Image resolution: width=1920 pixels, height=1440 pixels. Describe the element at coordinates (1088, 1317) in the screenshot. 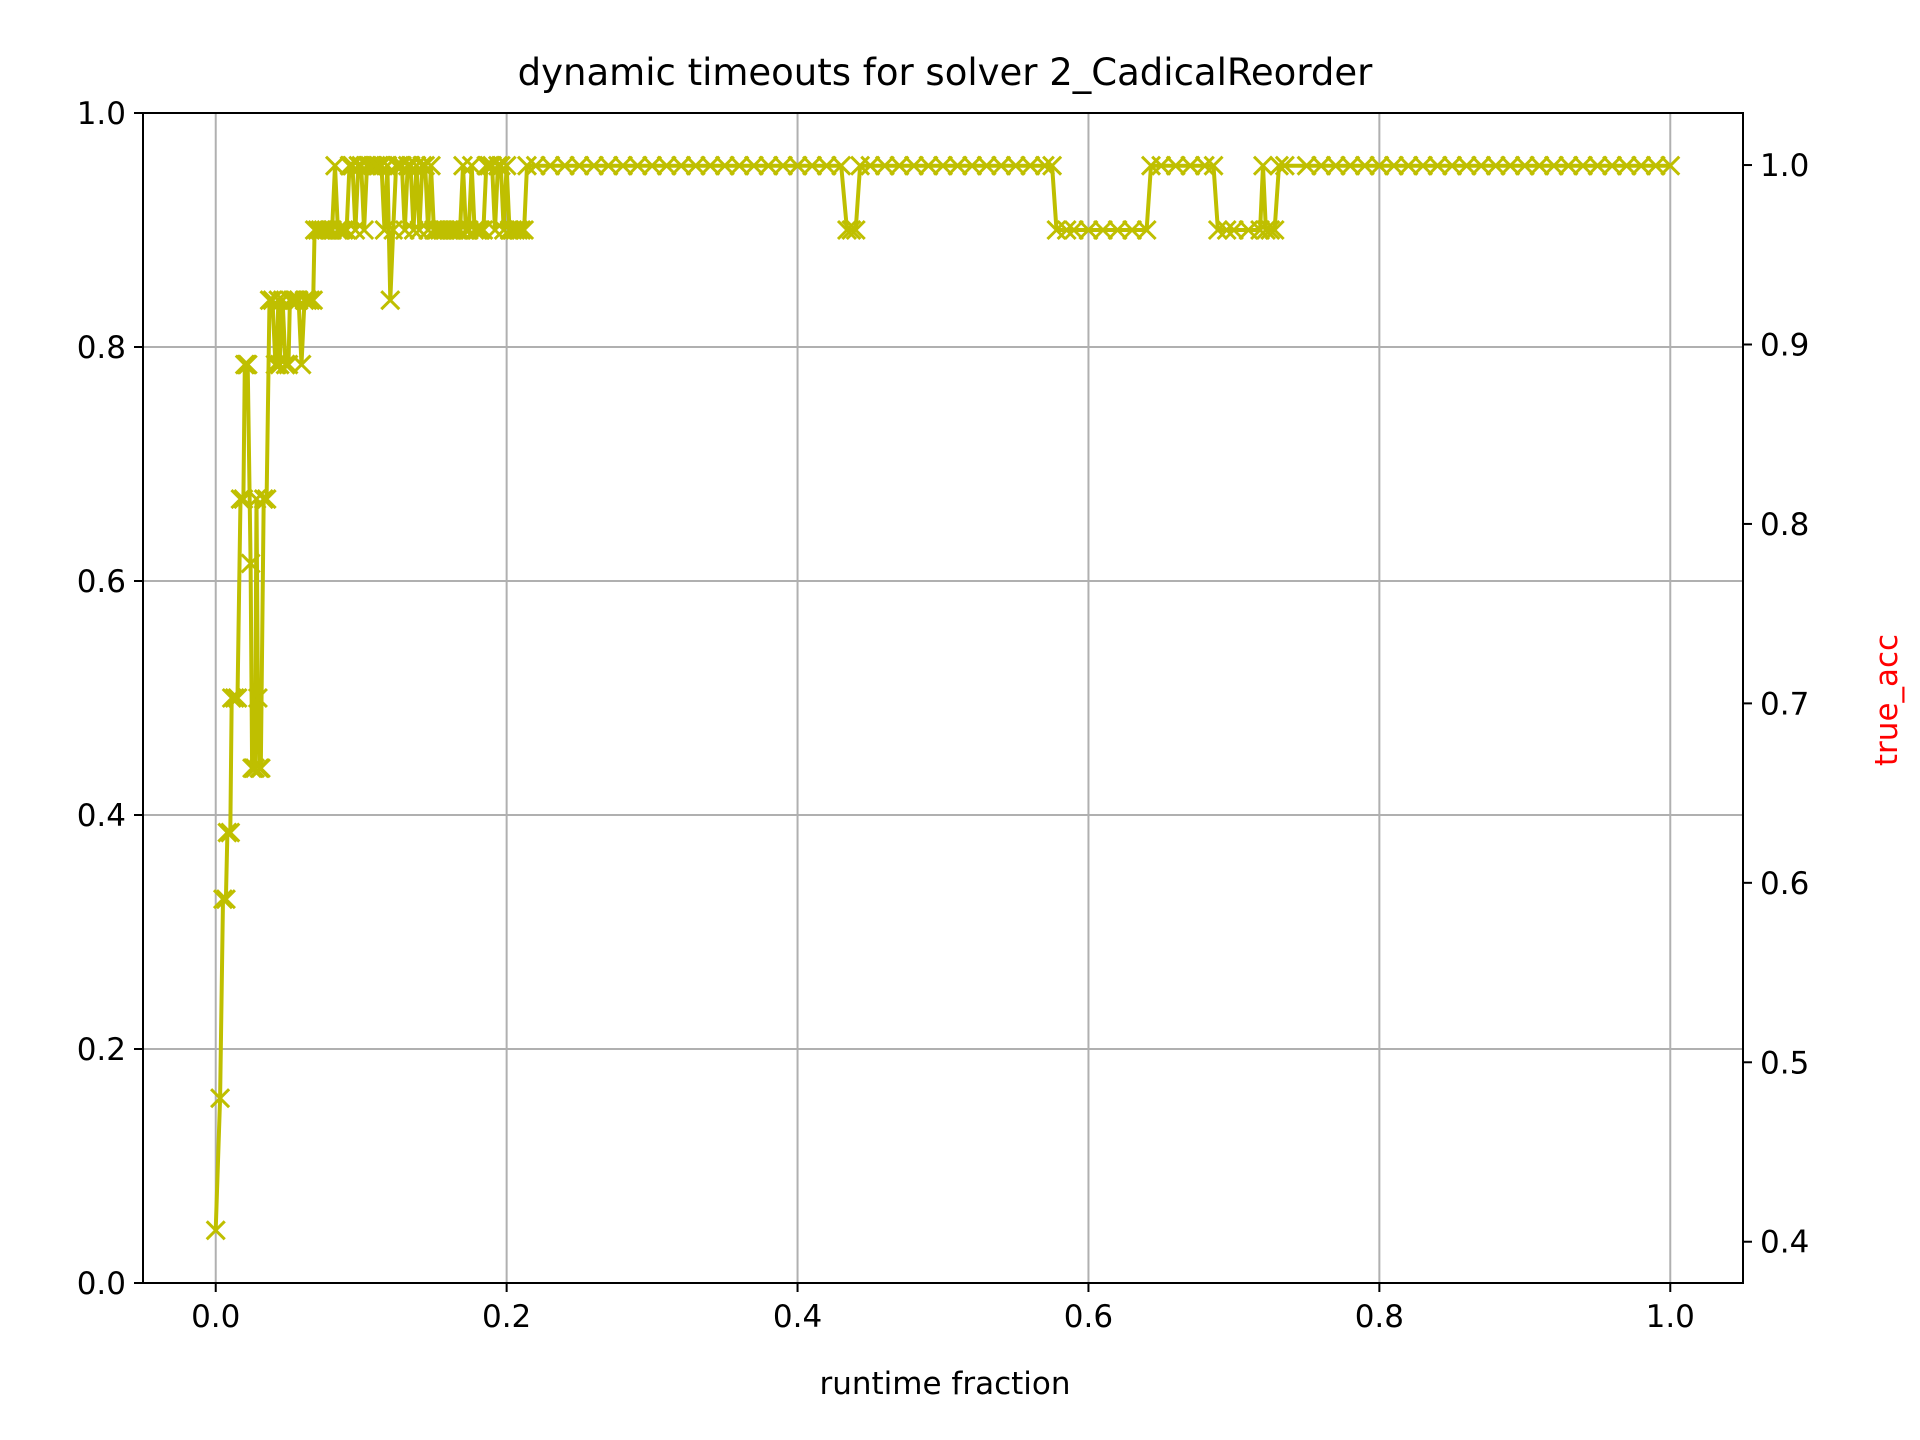

I see `x-tick-label: 0.6` at that location.